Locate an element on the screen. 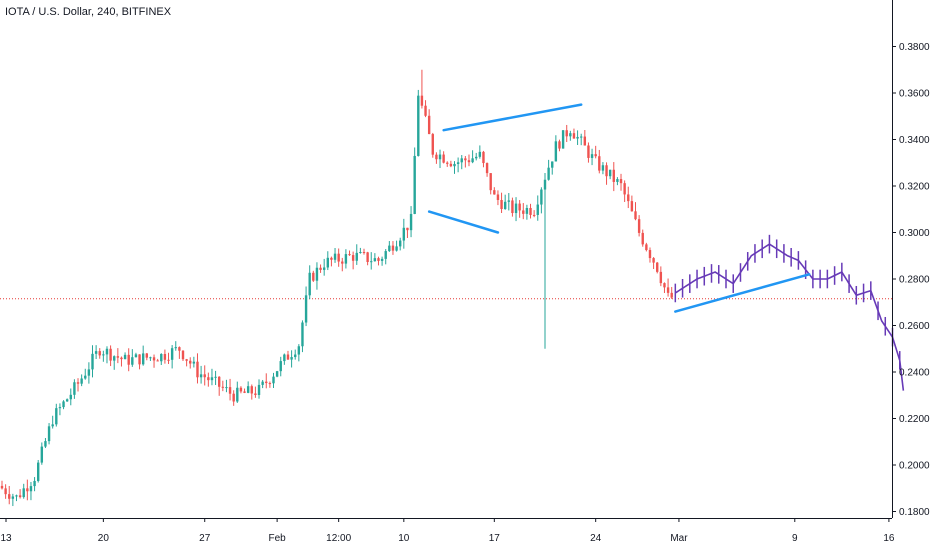 This screenshot has height=550, width=932. time-axis: 13 20 27 Feb 12:00 10 17 24 Mar 9 16 is located at coordinates (447, 531).